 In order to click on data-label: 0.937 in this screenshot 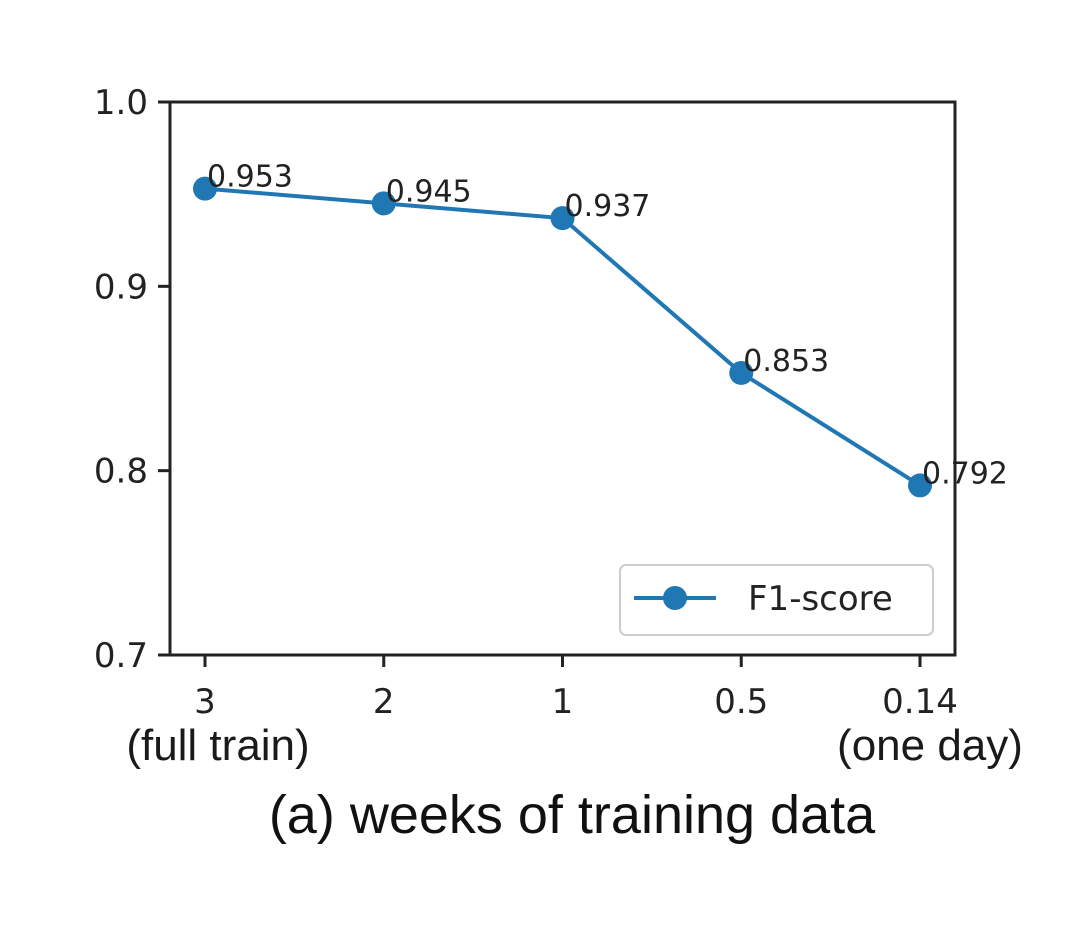, I will do `click(608, 206)`.